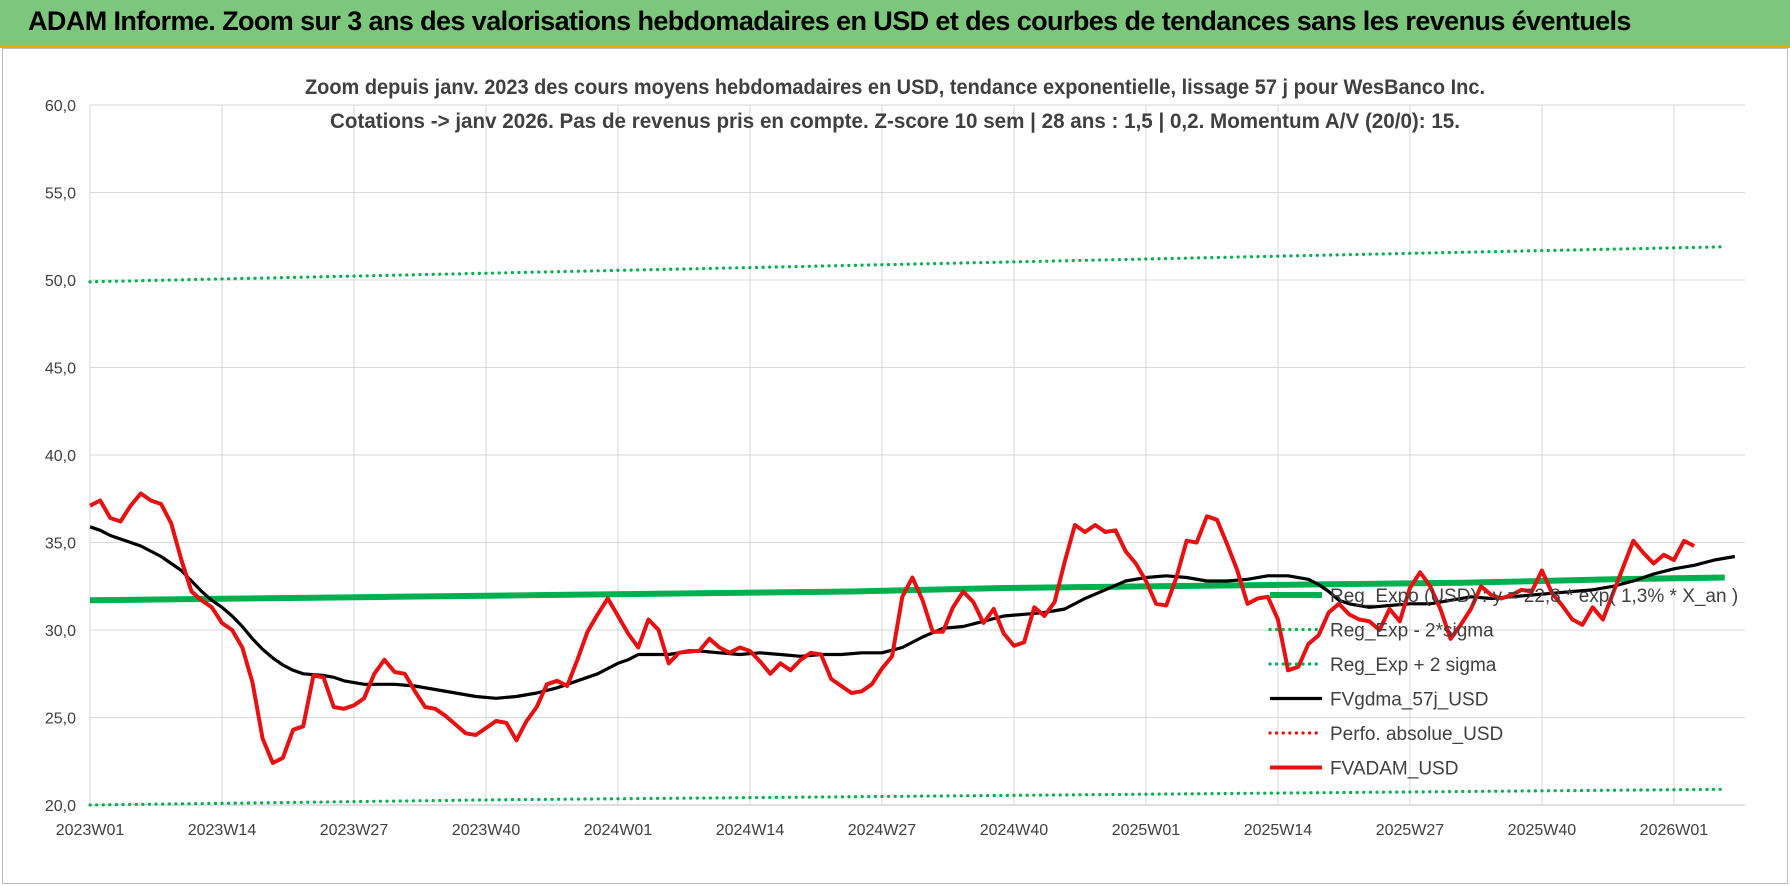  What do you see at coordinates (1278, 830) in the screenshot?
I see `x-tick-label: 2025W14` at bounding box center [1278, 830].